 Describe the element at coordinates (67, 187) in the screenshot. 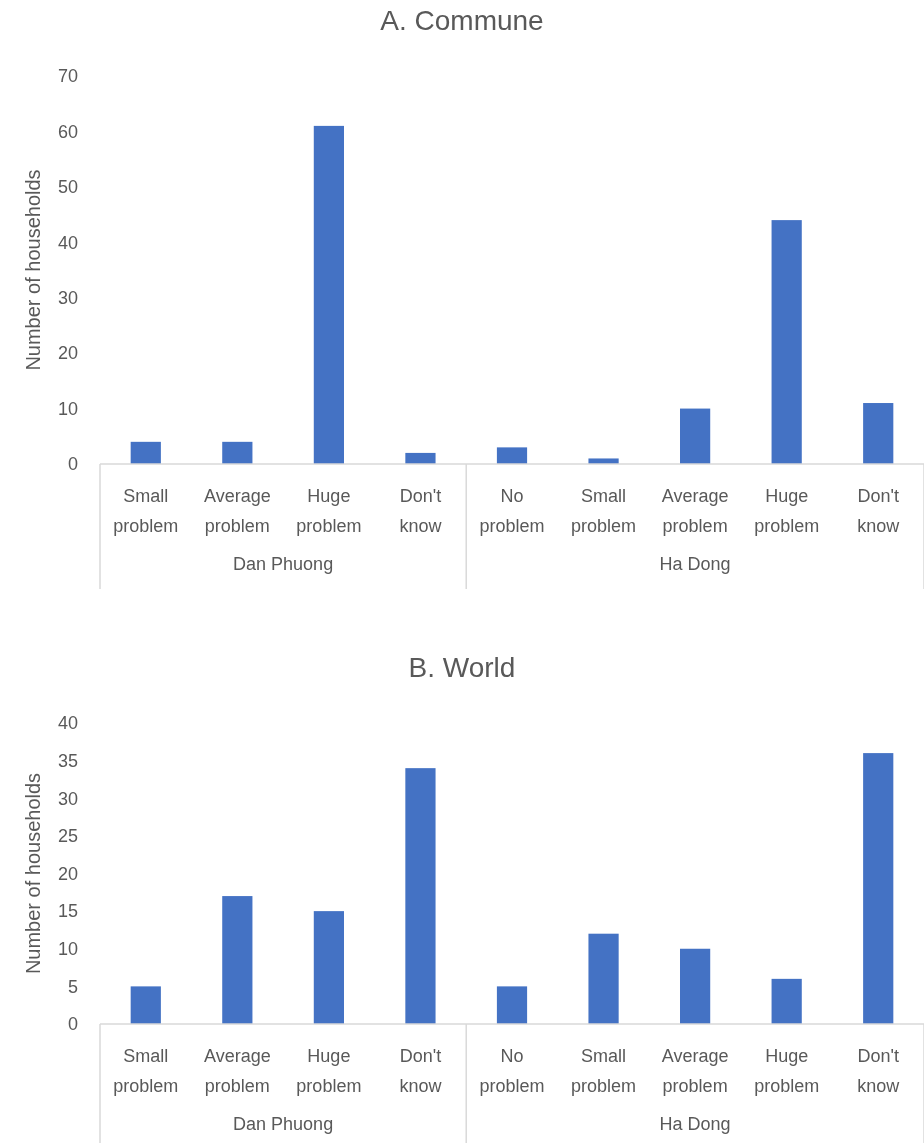

I see `y-tick-label: 50` at that location.